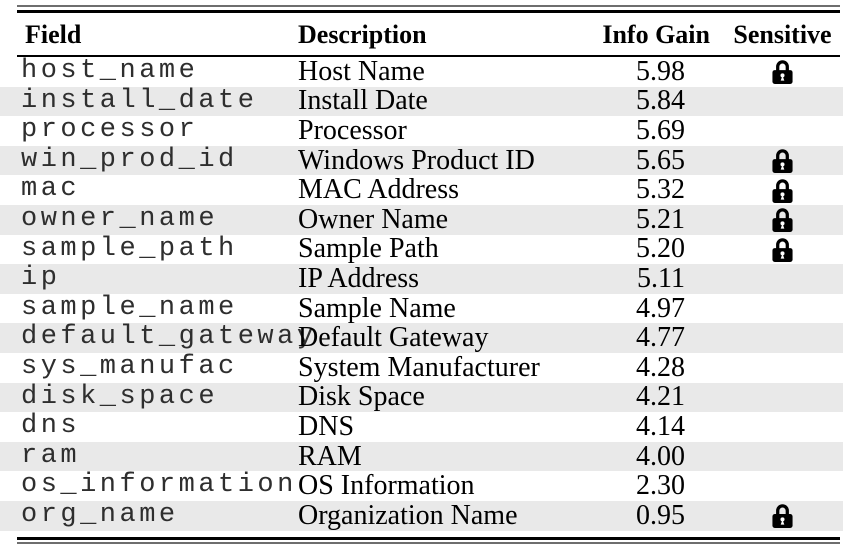 This screenshot has height=556, width=865. I want to click on description-cell: MAC Address, so click(379, 190).